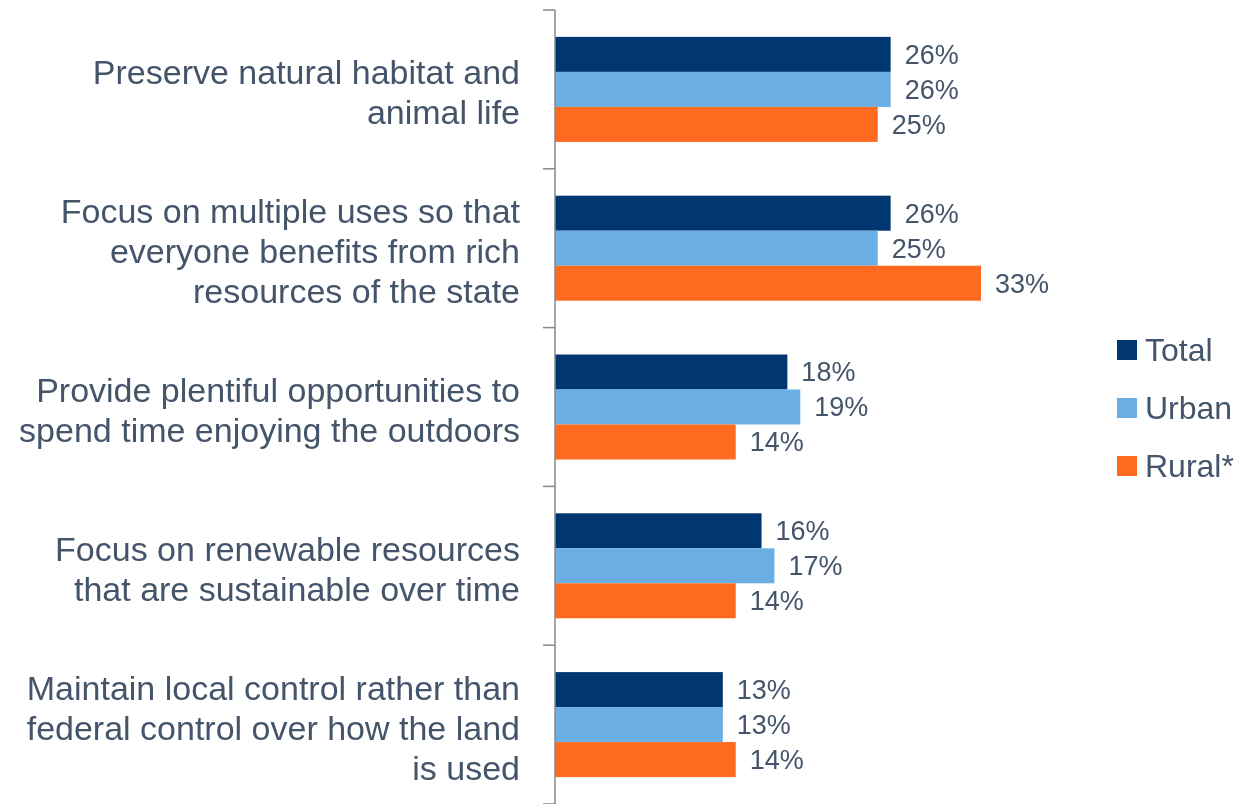 This screenshot has width=1249, height=804. Describe the element at coordinates (815, 566) in the screenshot. I see `data-label: 17%` at that location.